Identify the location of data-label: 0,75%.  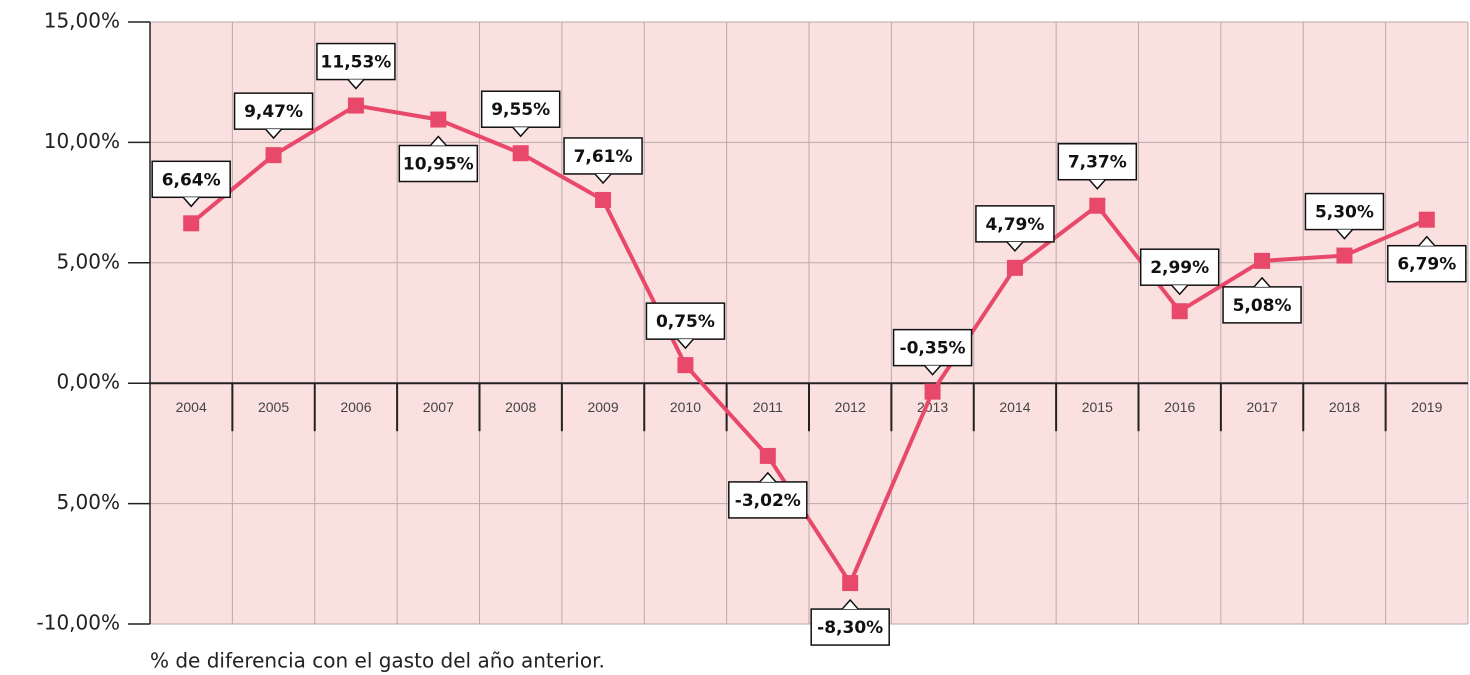
(685, 322).